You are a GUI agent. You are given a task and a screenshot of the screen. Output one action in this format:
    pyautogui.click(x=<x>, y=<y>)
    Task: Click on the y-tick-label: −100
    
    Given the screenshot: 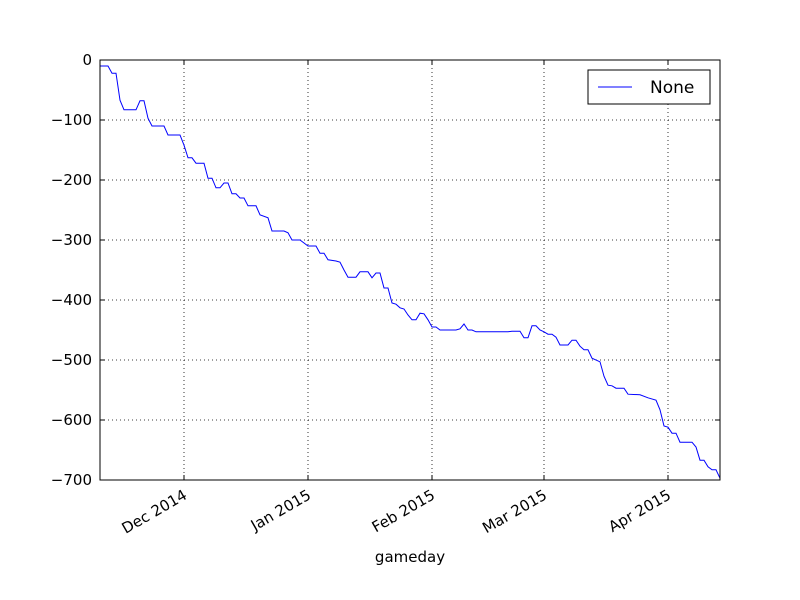 What is the action you would take?
    pyautogui.click(x=71, y=120)
    